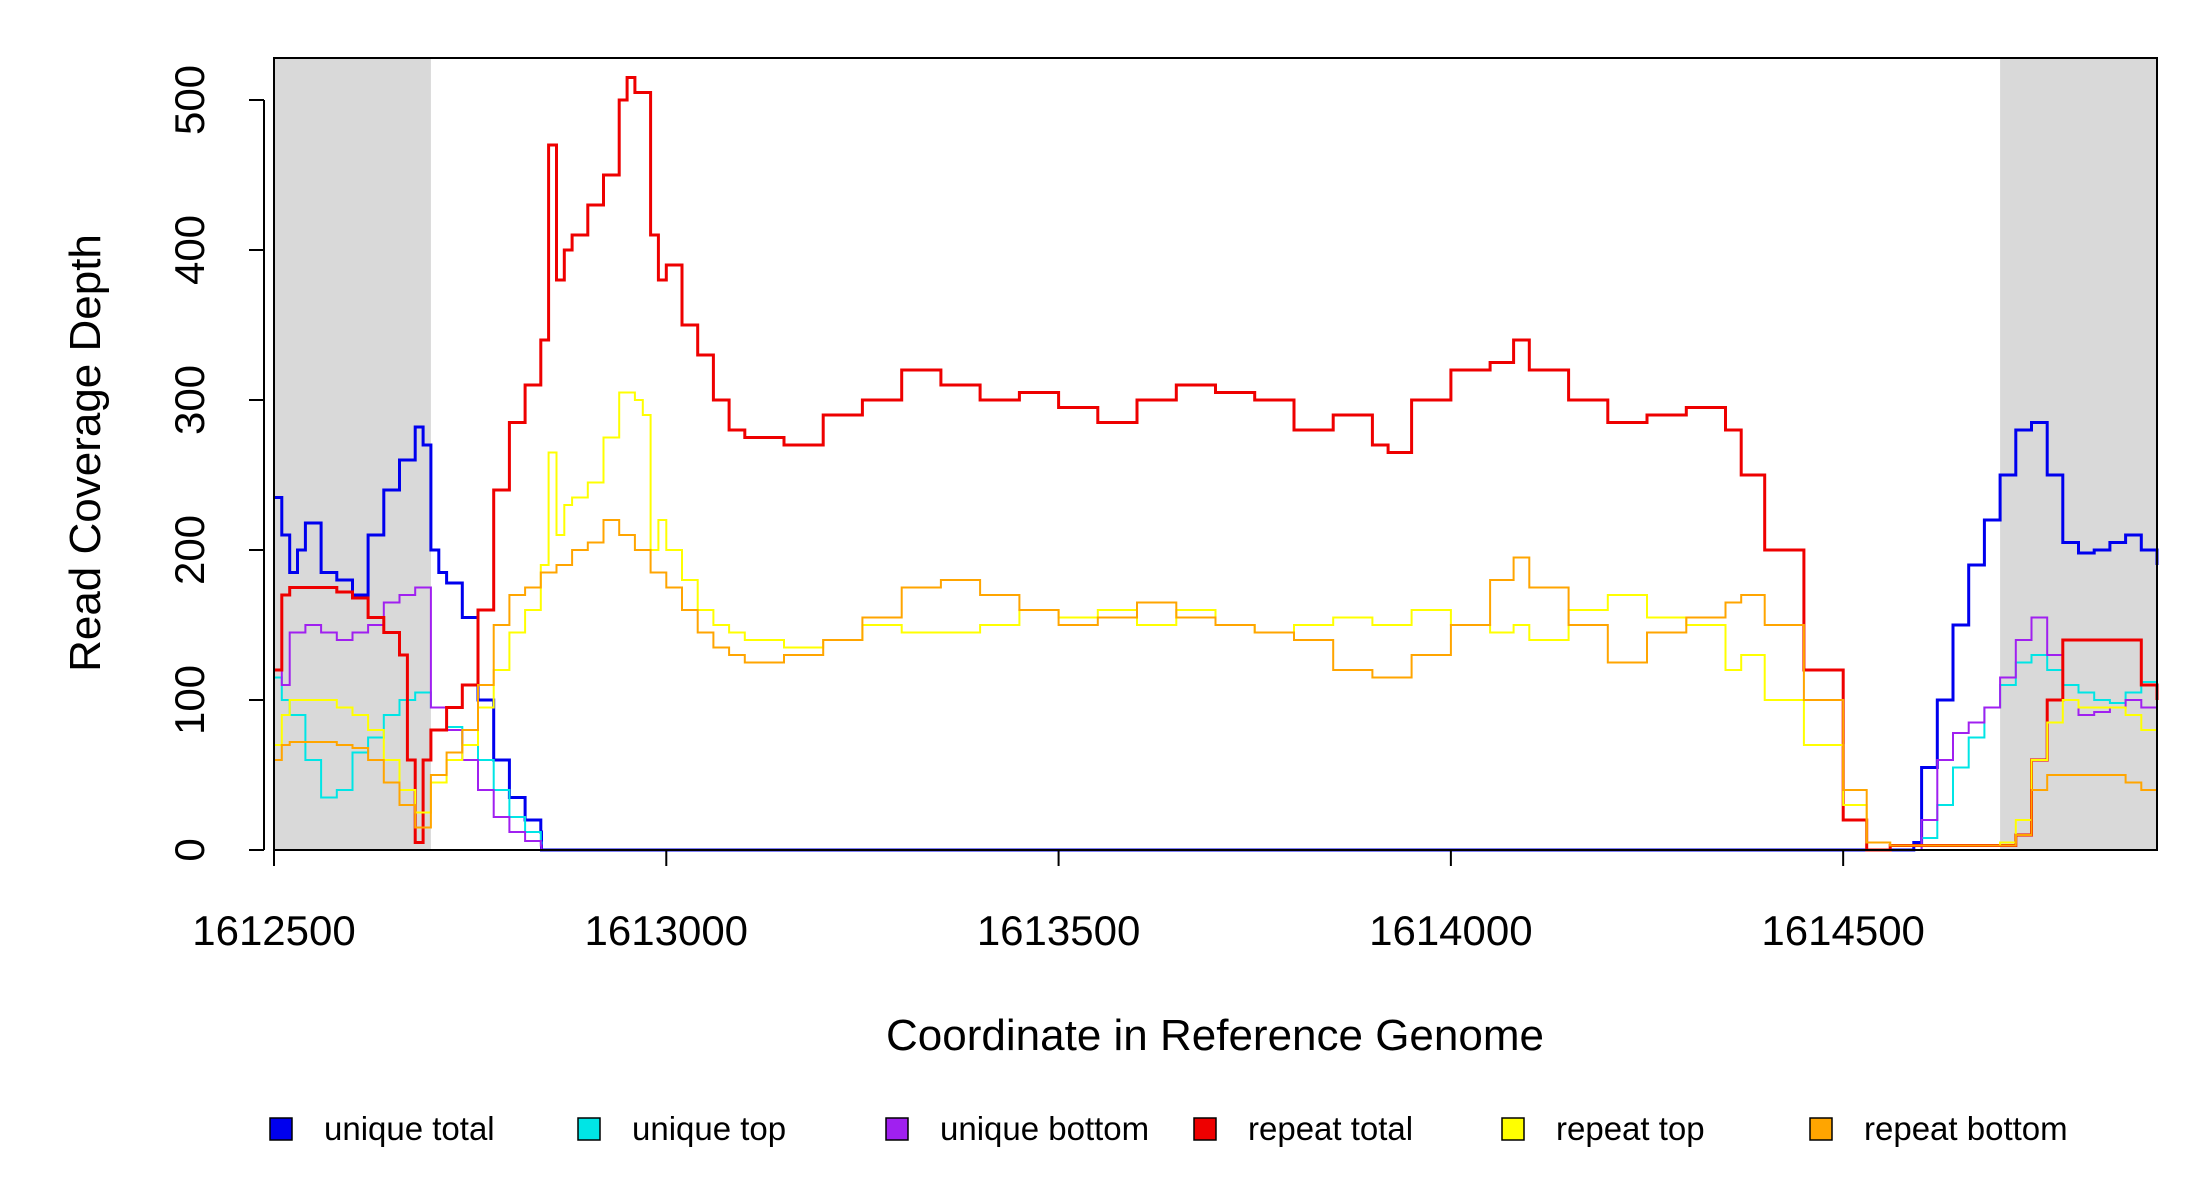  I want to click on legend-label: unique bottom, so click(1044, 1128).